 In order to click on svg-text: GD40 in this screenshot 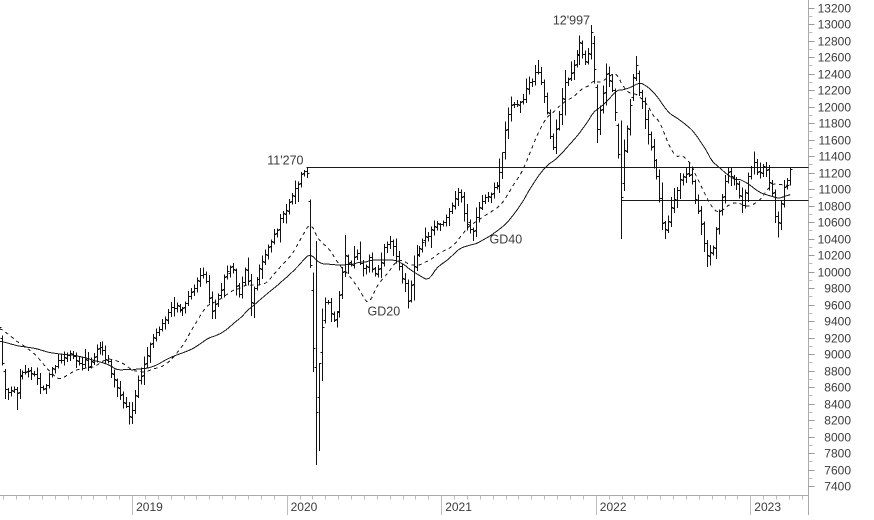, I will do `click(506, 240)`.